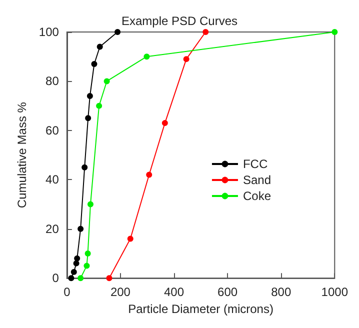 This screenshot has width=359, height=328. I want to click on x-tick-label: 400, so click(174, 292).